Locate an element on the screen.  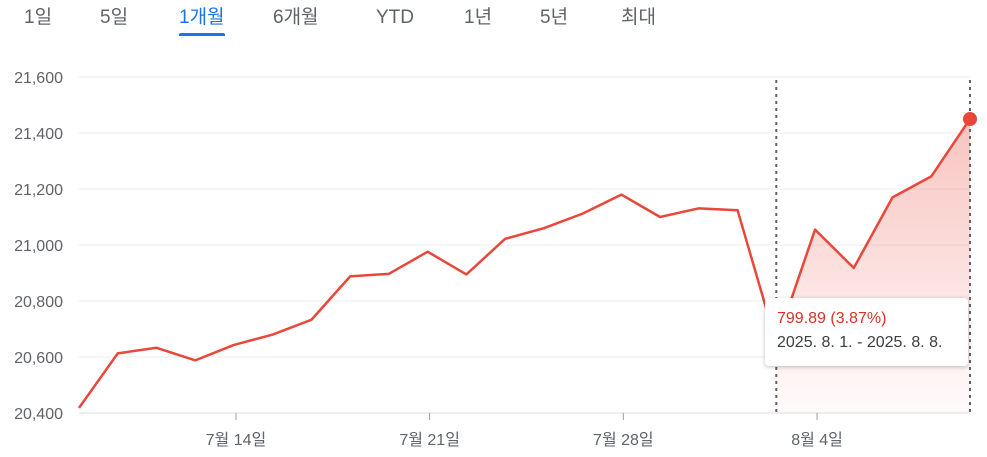
tab-1d: 1일 is located at coordinates (38, 19).